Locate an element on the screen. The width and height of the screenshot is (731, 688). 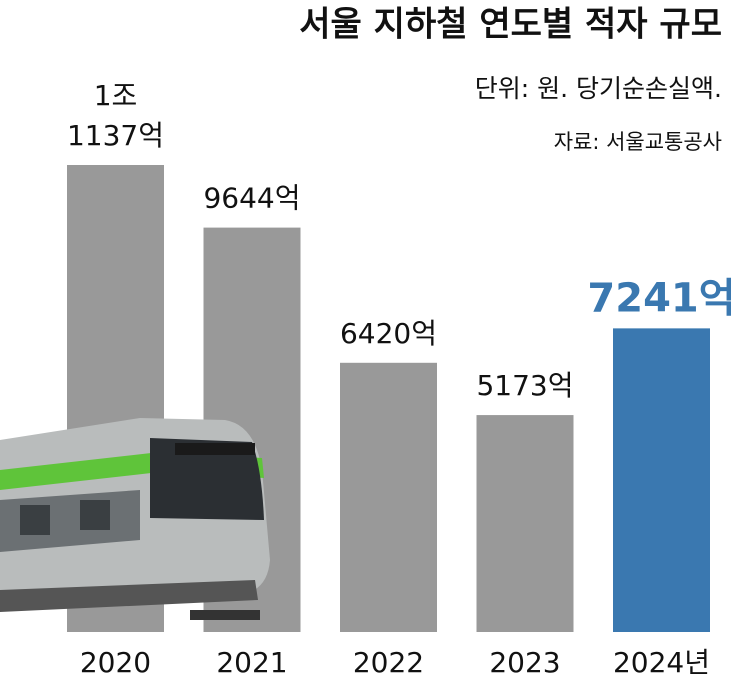
x-tick-label: 2024년 is located at coordinates (661, 662).